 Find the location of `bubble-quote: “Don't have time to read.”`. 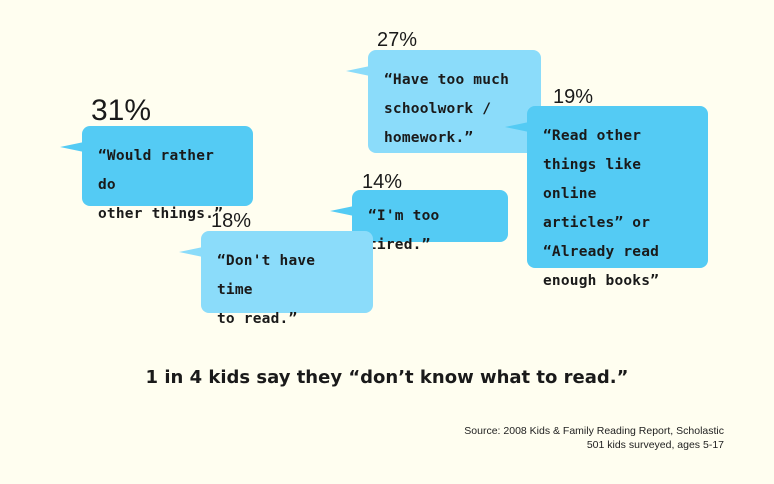

bubble-quote: “Don't have time to read.” is located at coordinates (287, 290).